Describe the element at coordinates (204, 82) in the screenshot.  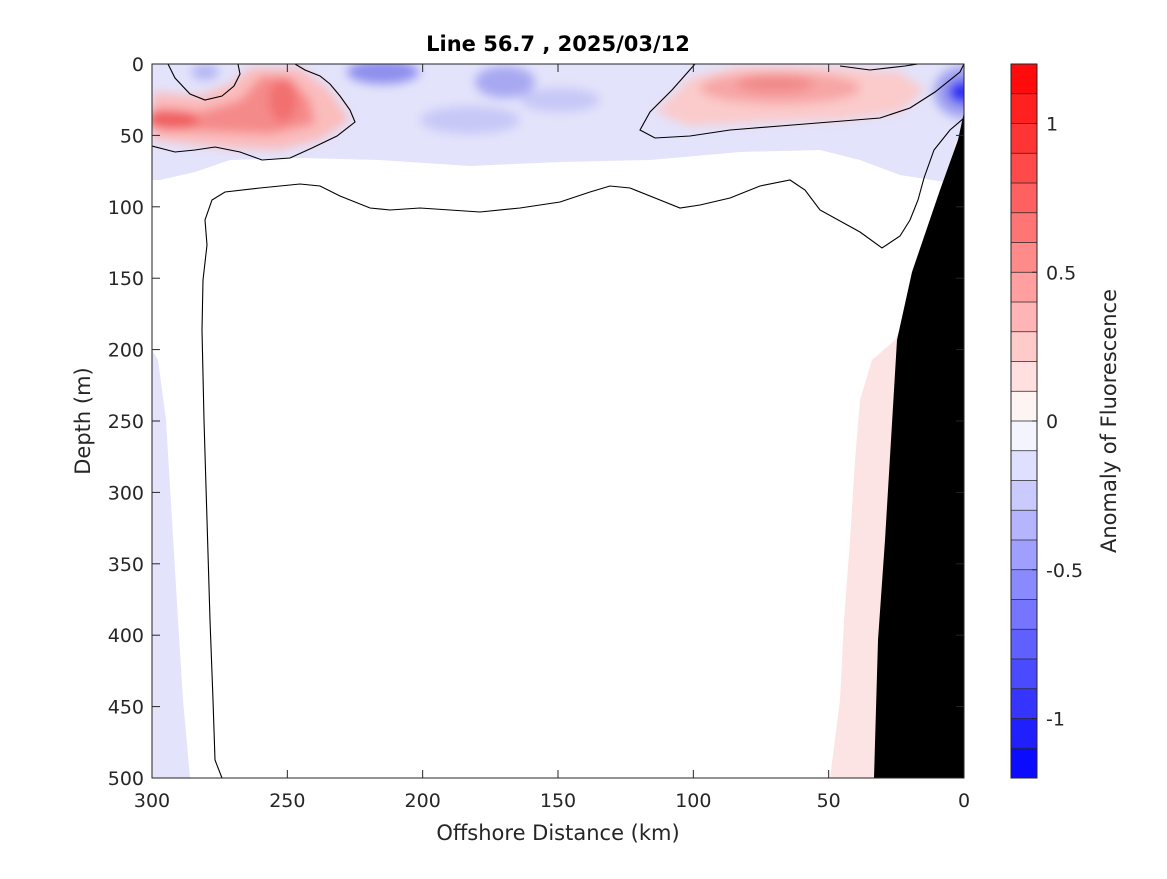
I see `zero-contour-surface-offshore` at that location.